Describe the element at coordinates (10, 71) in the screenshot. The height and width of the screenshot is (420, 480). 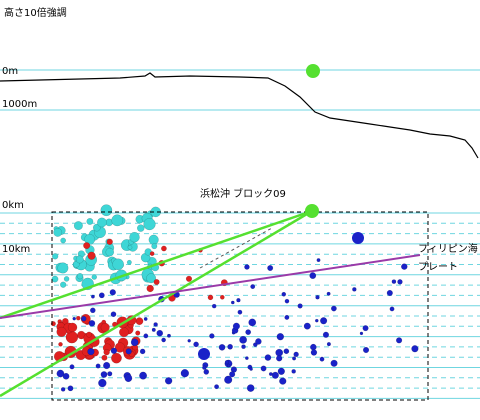
I see `height-label: 0m` at that location.